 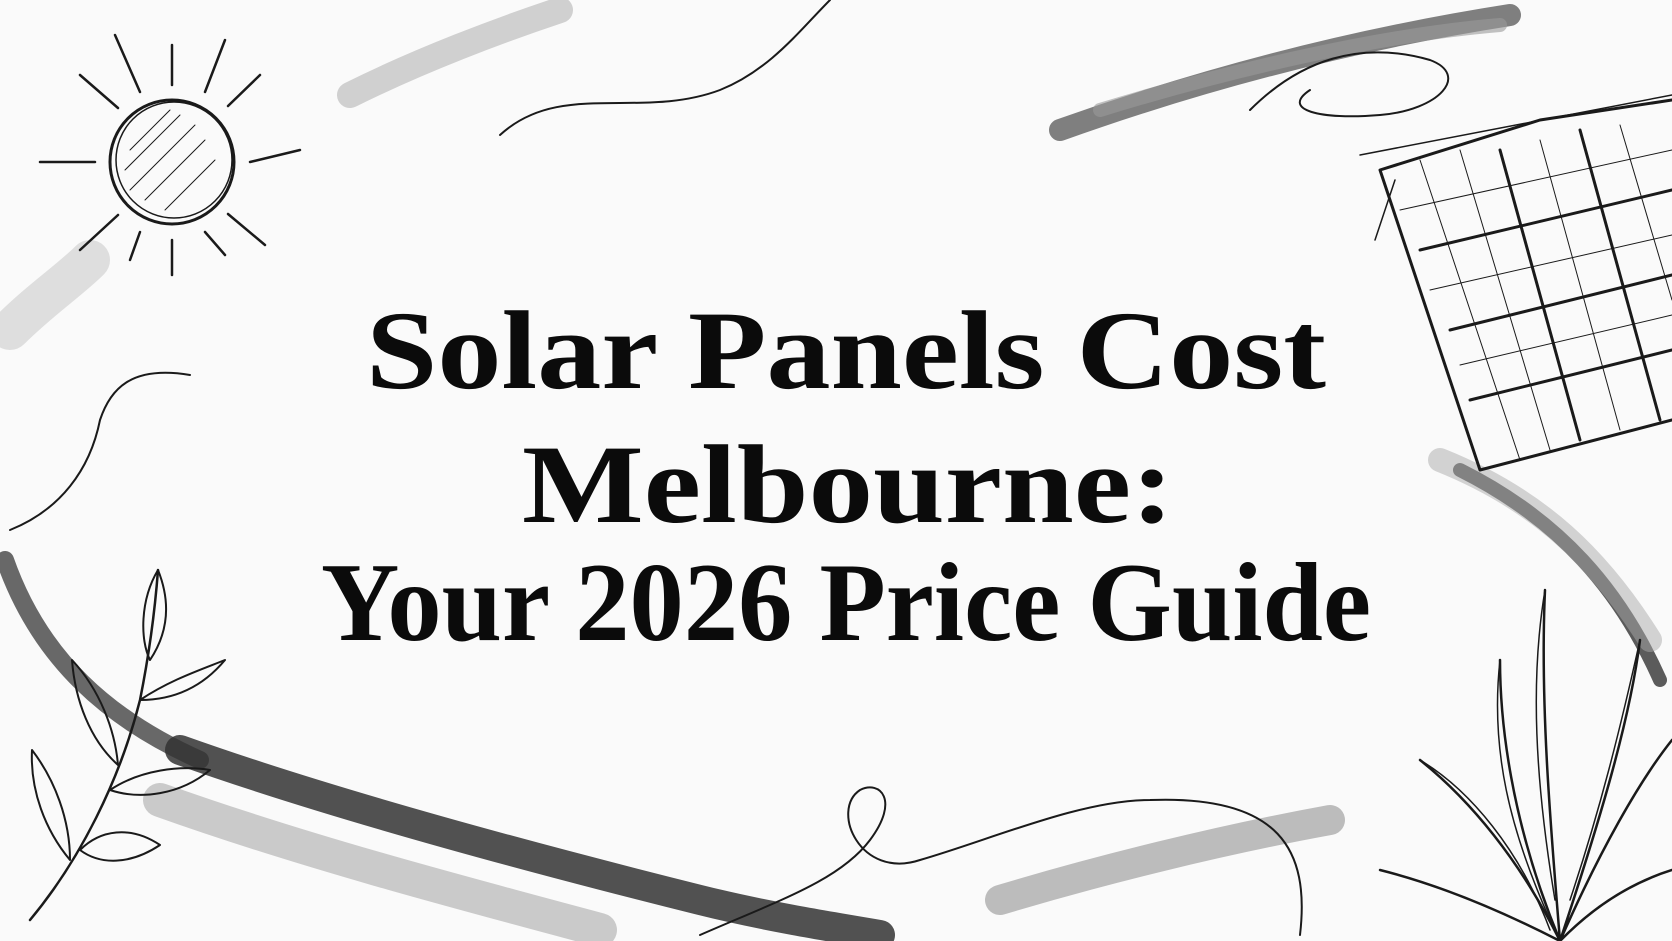 I want to click on title-line: Your 2026 Price Guide, so click(x=846, y=603).